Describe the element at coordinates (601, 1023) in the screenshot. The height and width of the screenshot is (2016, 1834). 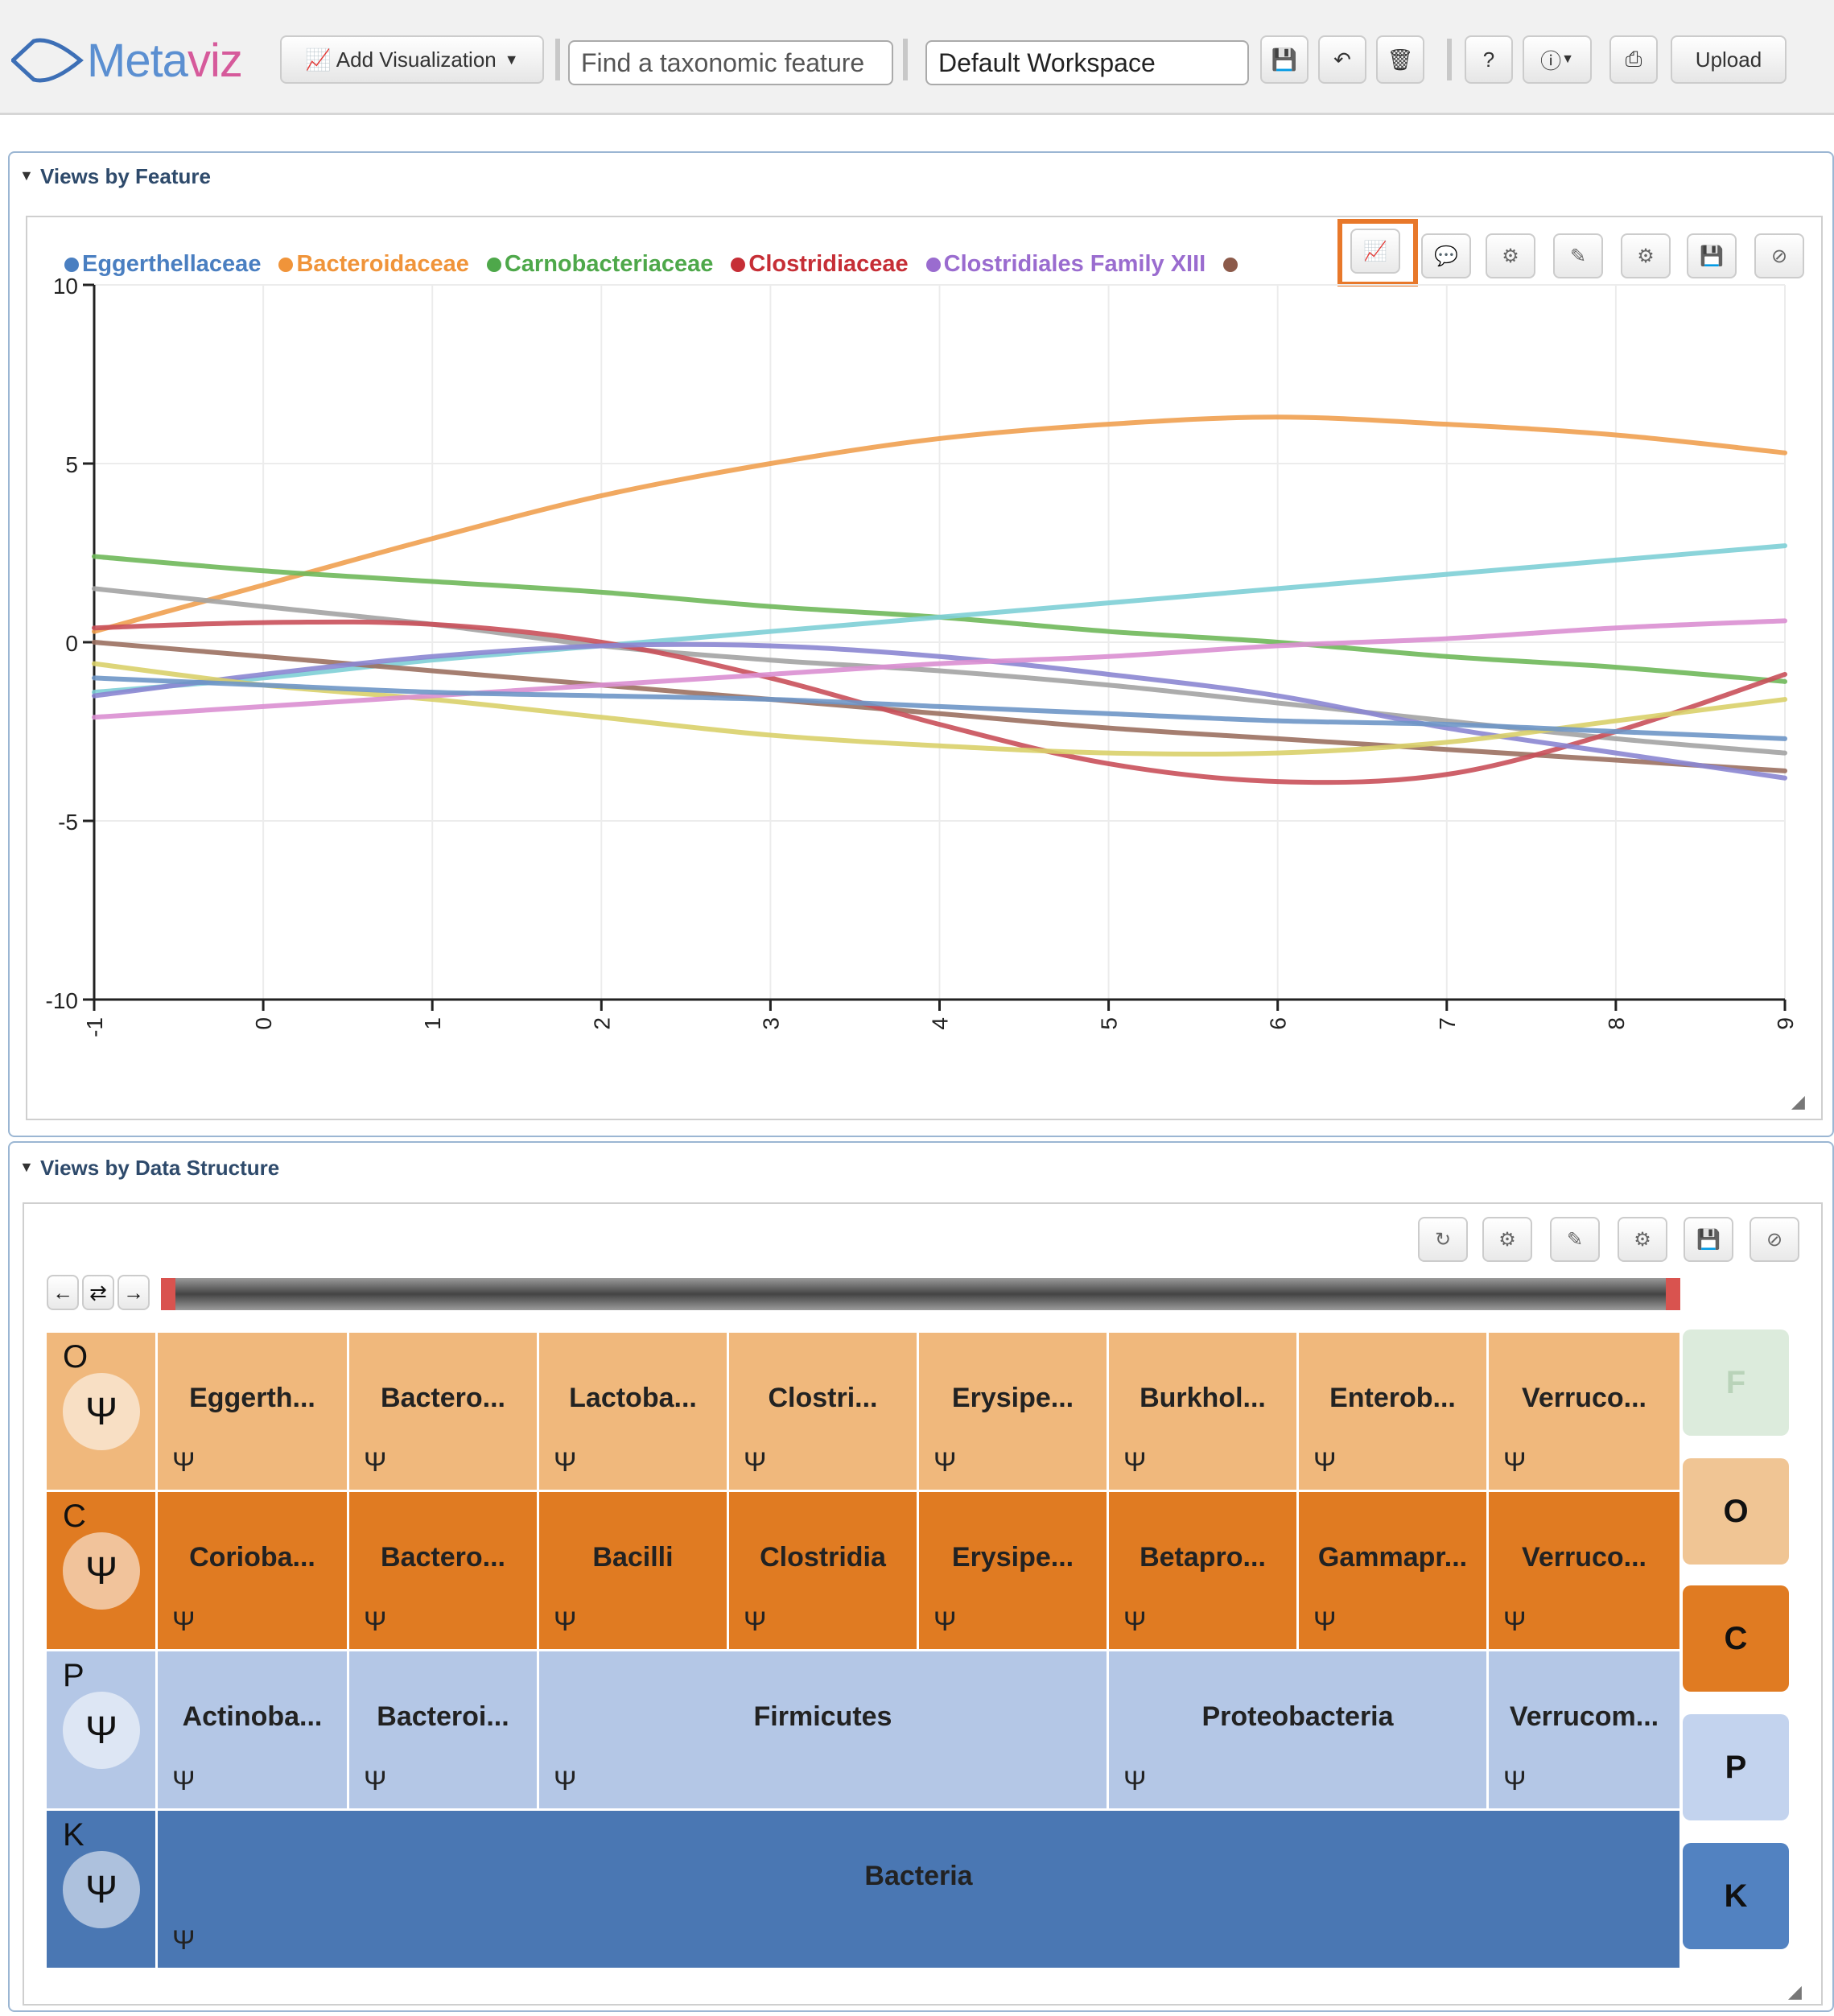
I see `x-tick-label: 2` at that location.